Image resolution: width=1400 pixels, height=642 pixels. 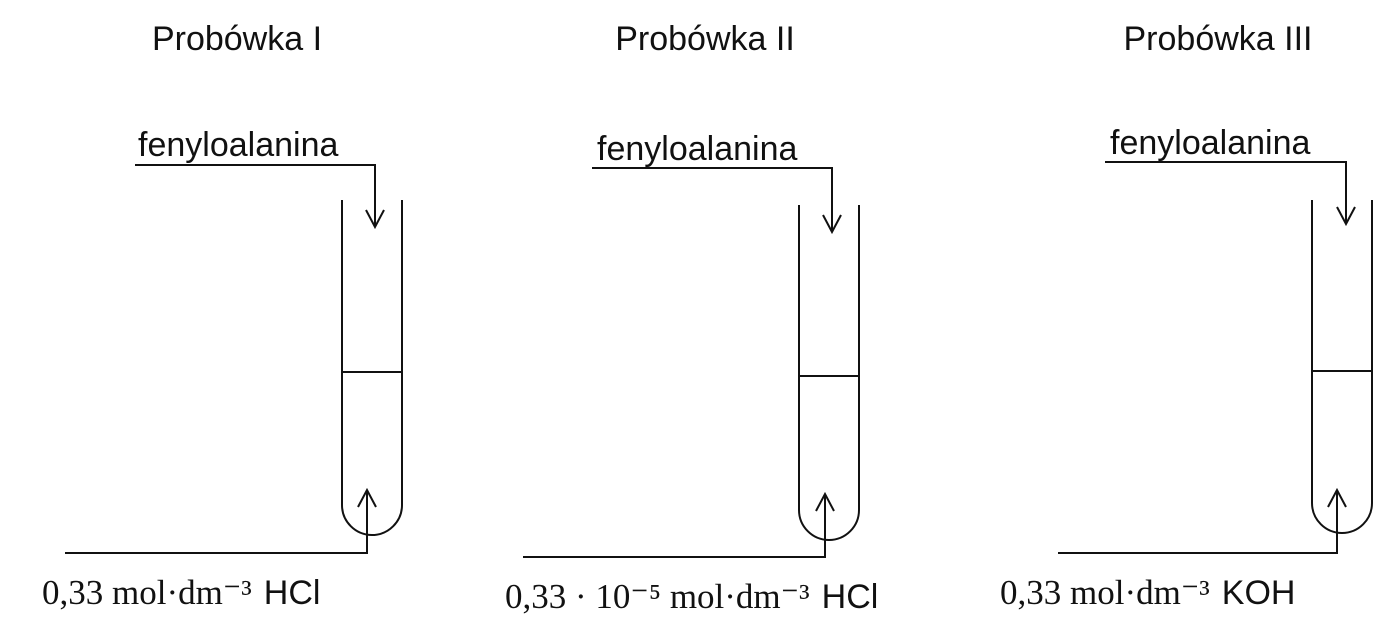 What do you see at coordinates (1259, 593) in the screenshot?
I see `reagent: KOH` at bounding box center [1259, 593].